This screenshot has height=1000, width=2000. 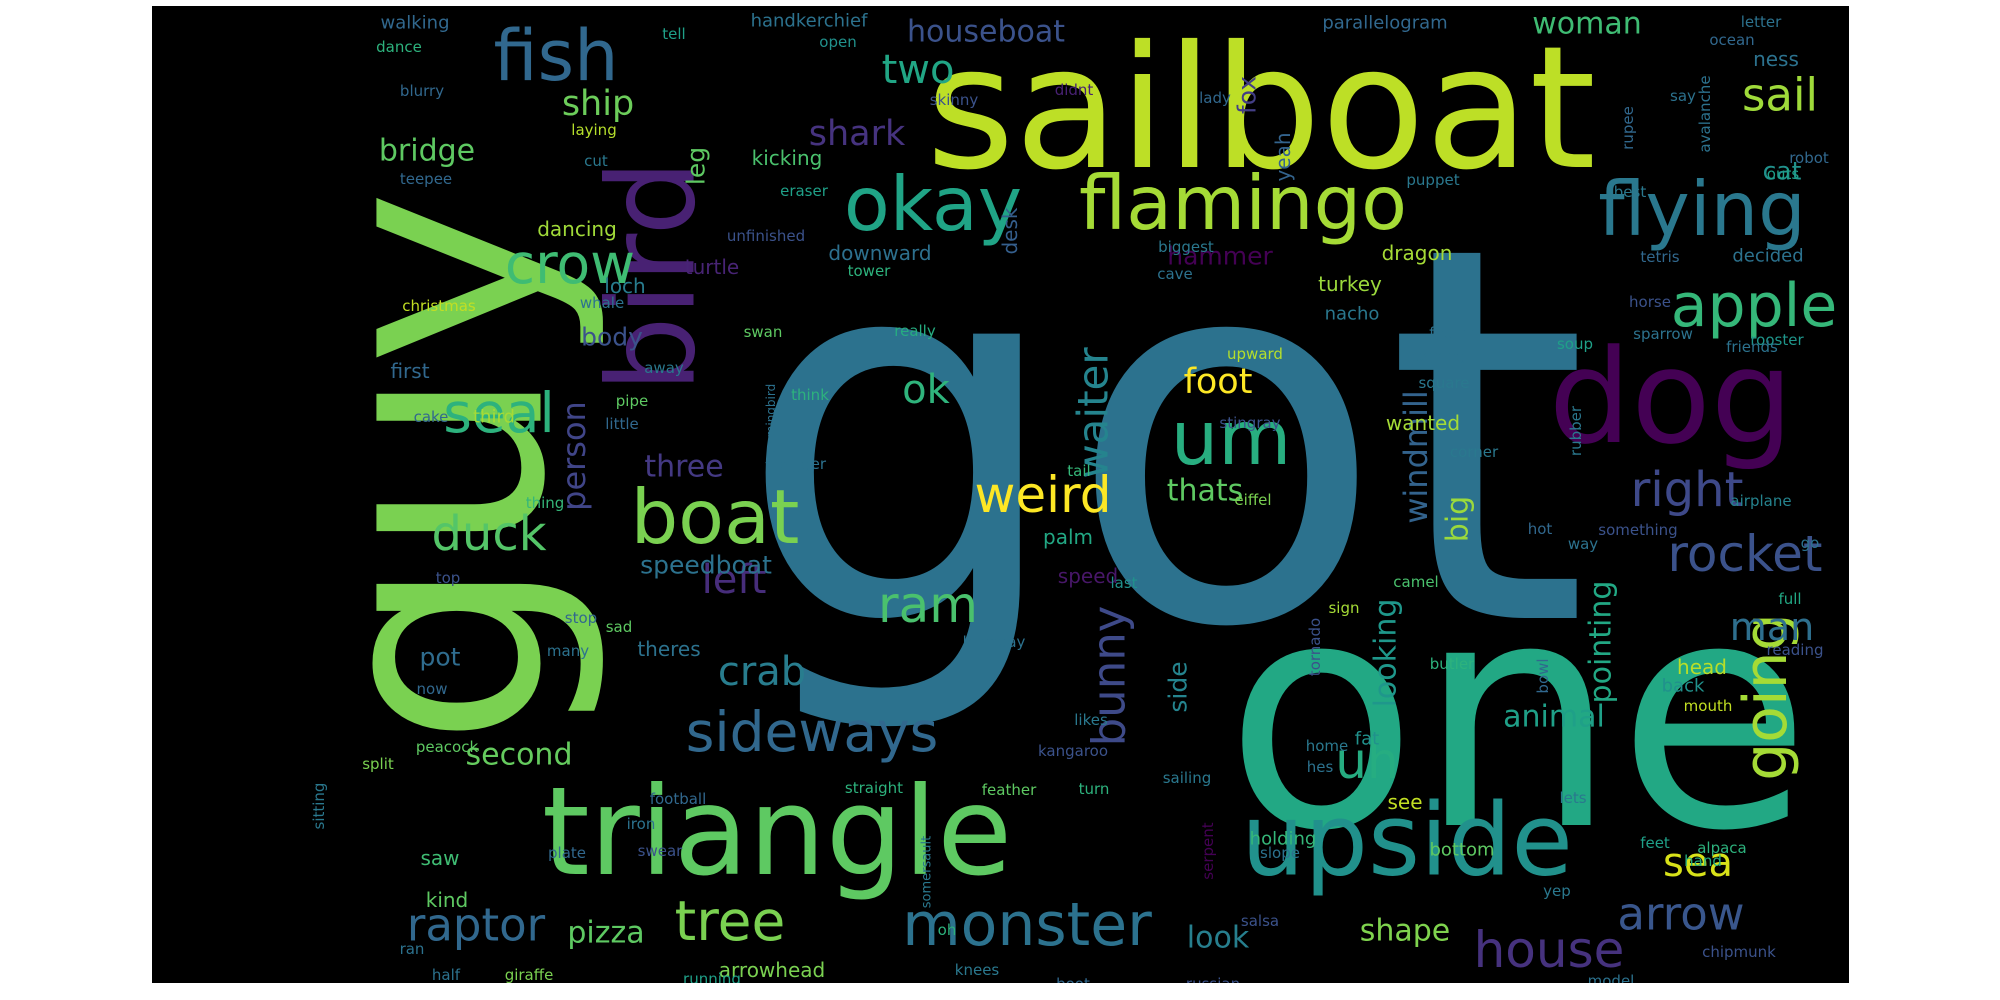 What do you see at coordinates (1249, 423) in the screenshot?
I see `word-stingray: stingray` at bounding box center [1249, 423].